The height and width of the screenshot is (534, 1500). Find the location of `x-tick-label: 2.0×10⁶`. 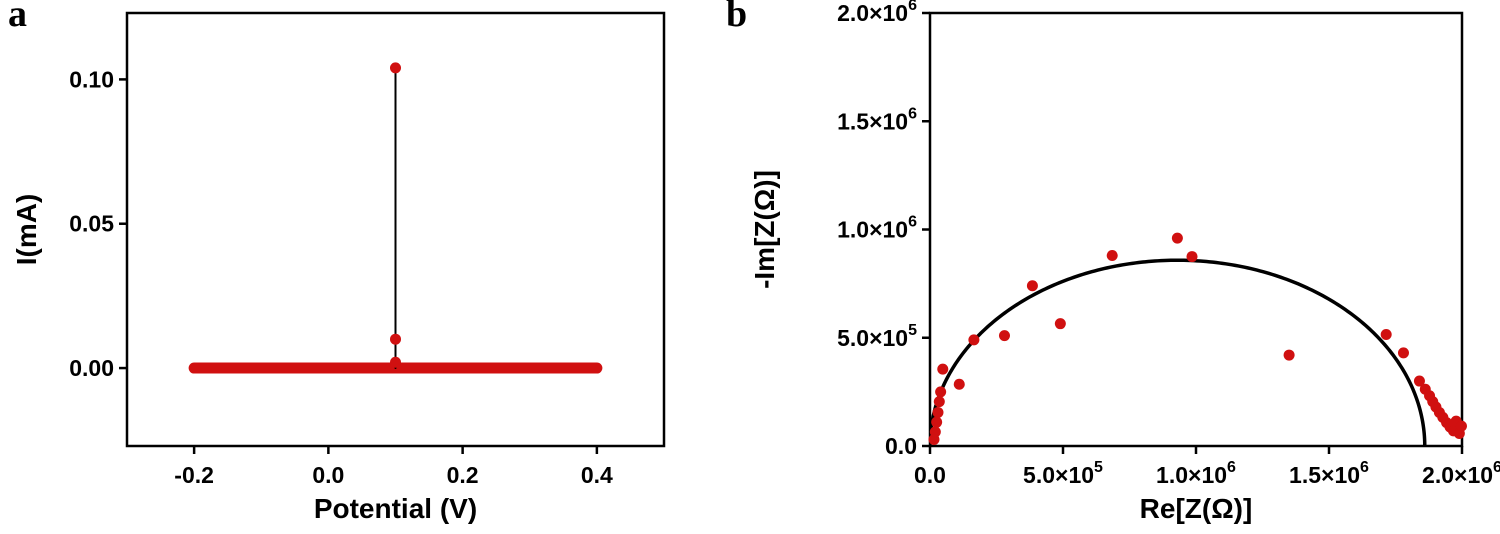

x-tick-label: 2.0×10⁶ is located at coordinates (1461, 473).